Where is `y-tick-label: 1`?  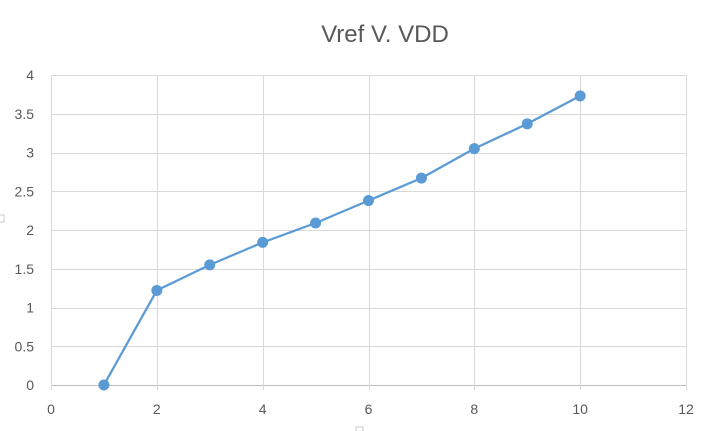 y-tick-label: 1 is located at coordinates (30, 308).